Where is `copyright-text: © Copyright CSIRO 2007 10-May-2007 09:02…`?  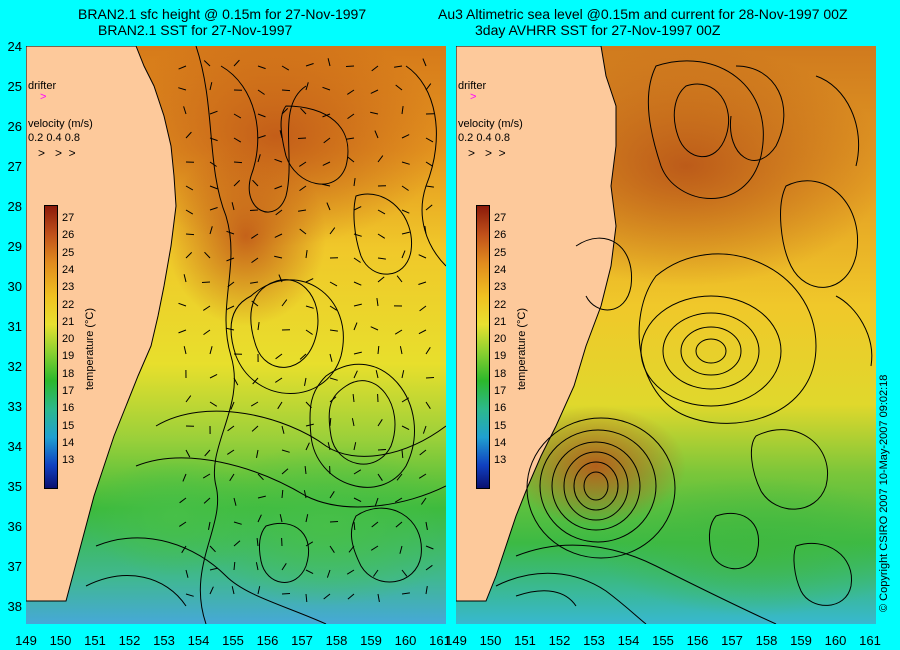
copyright-text: © Copyright CSIRO 2007 10-May-2007 09:02… is located at coordinates (884, 493).